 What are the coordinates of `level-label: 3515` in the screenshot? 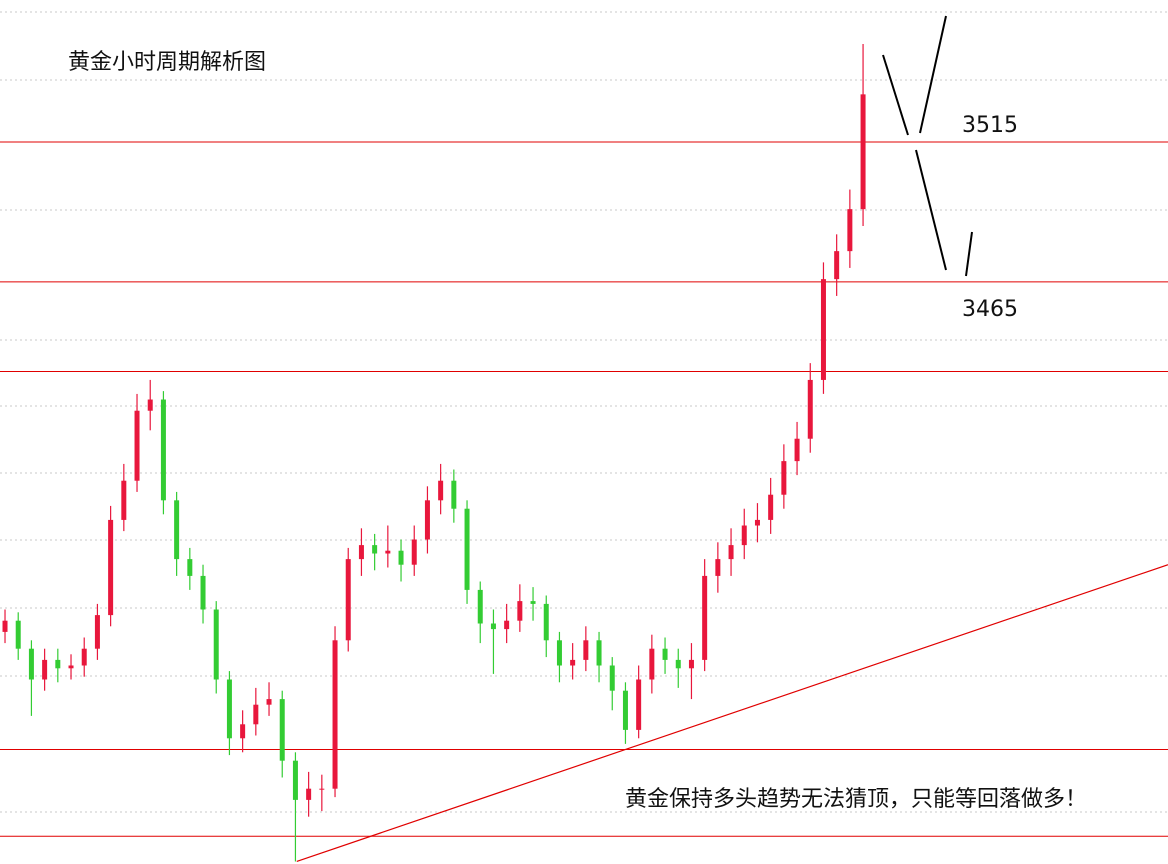 It's located at (990, 125).